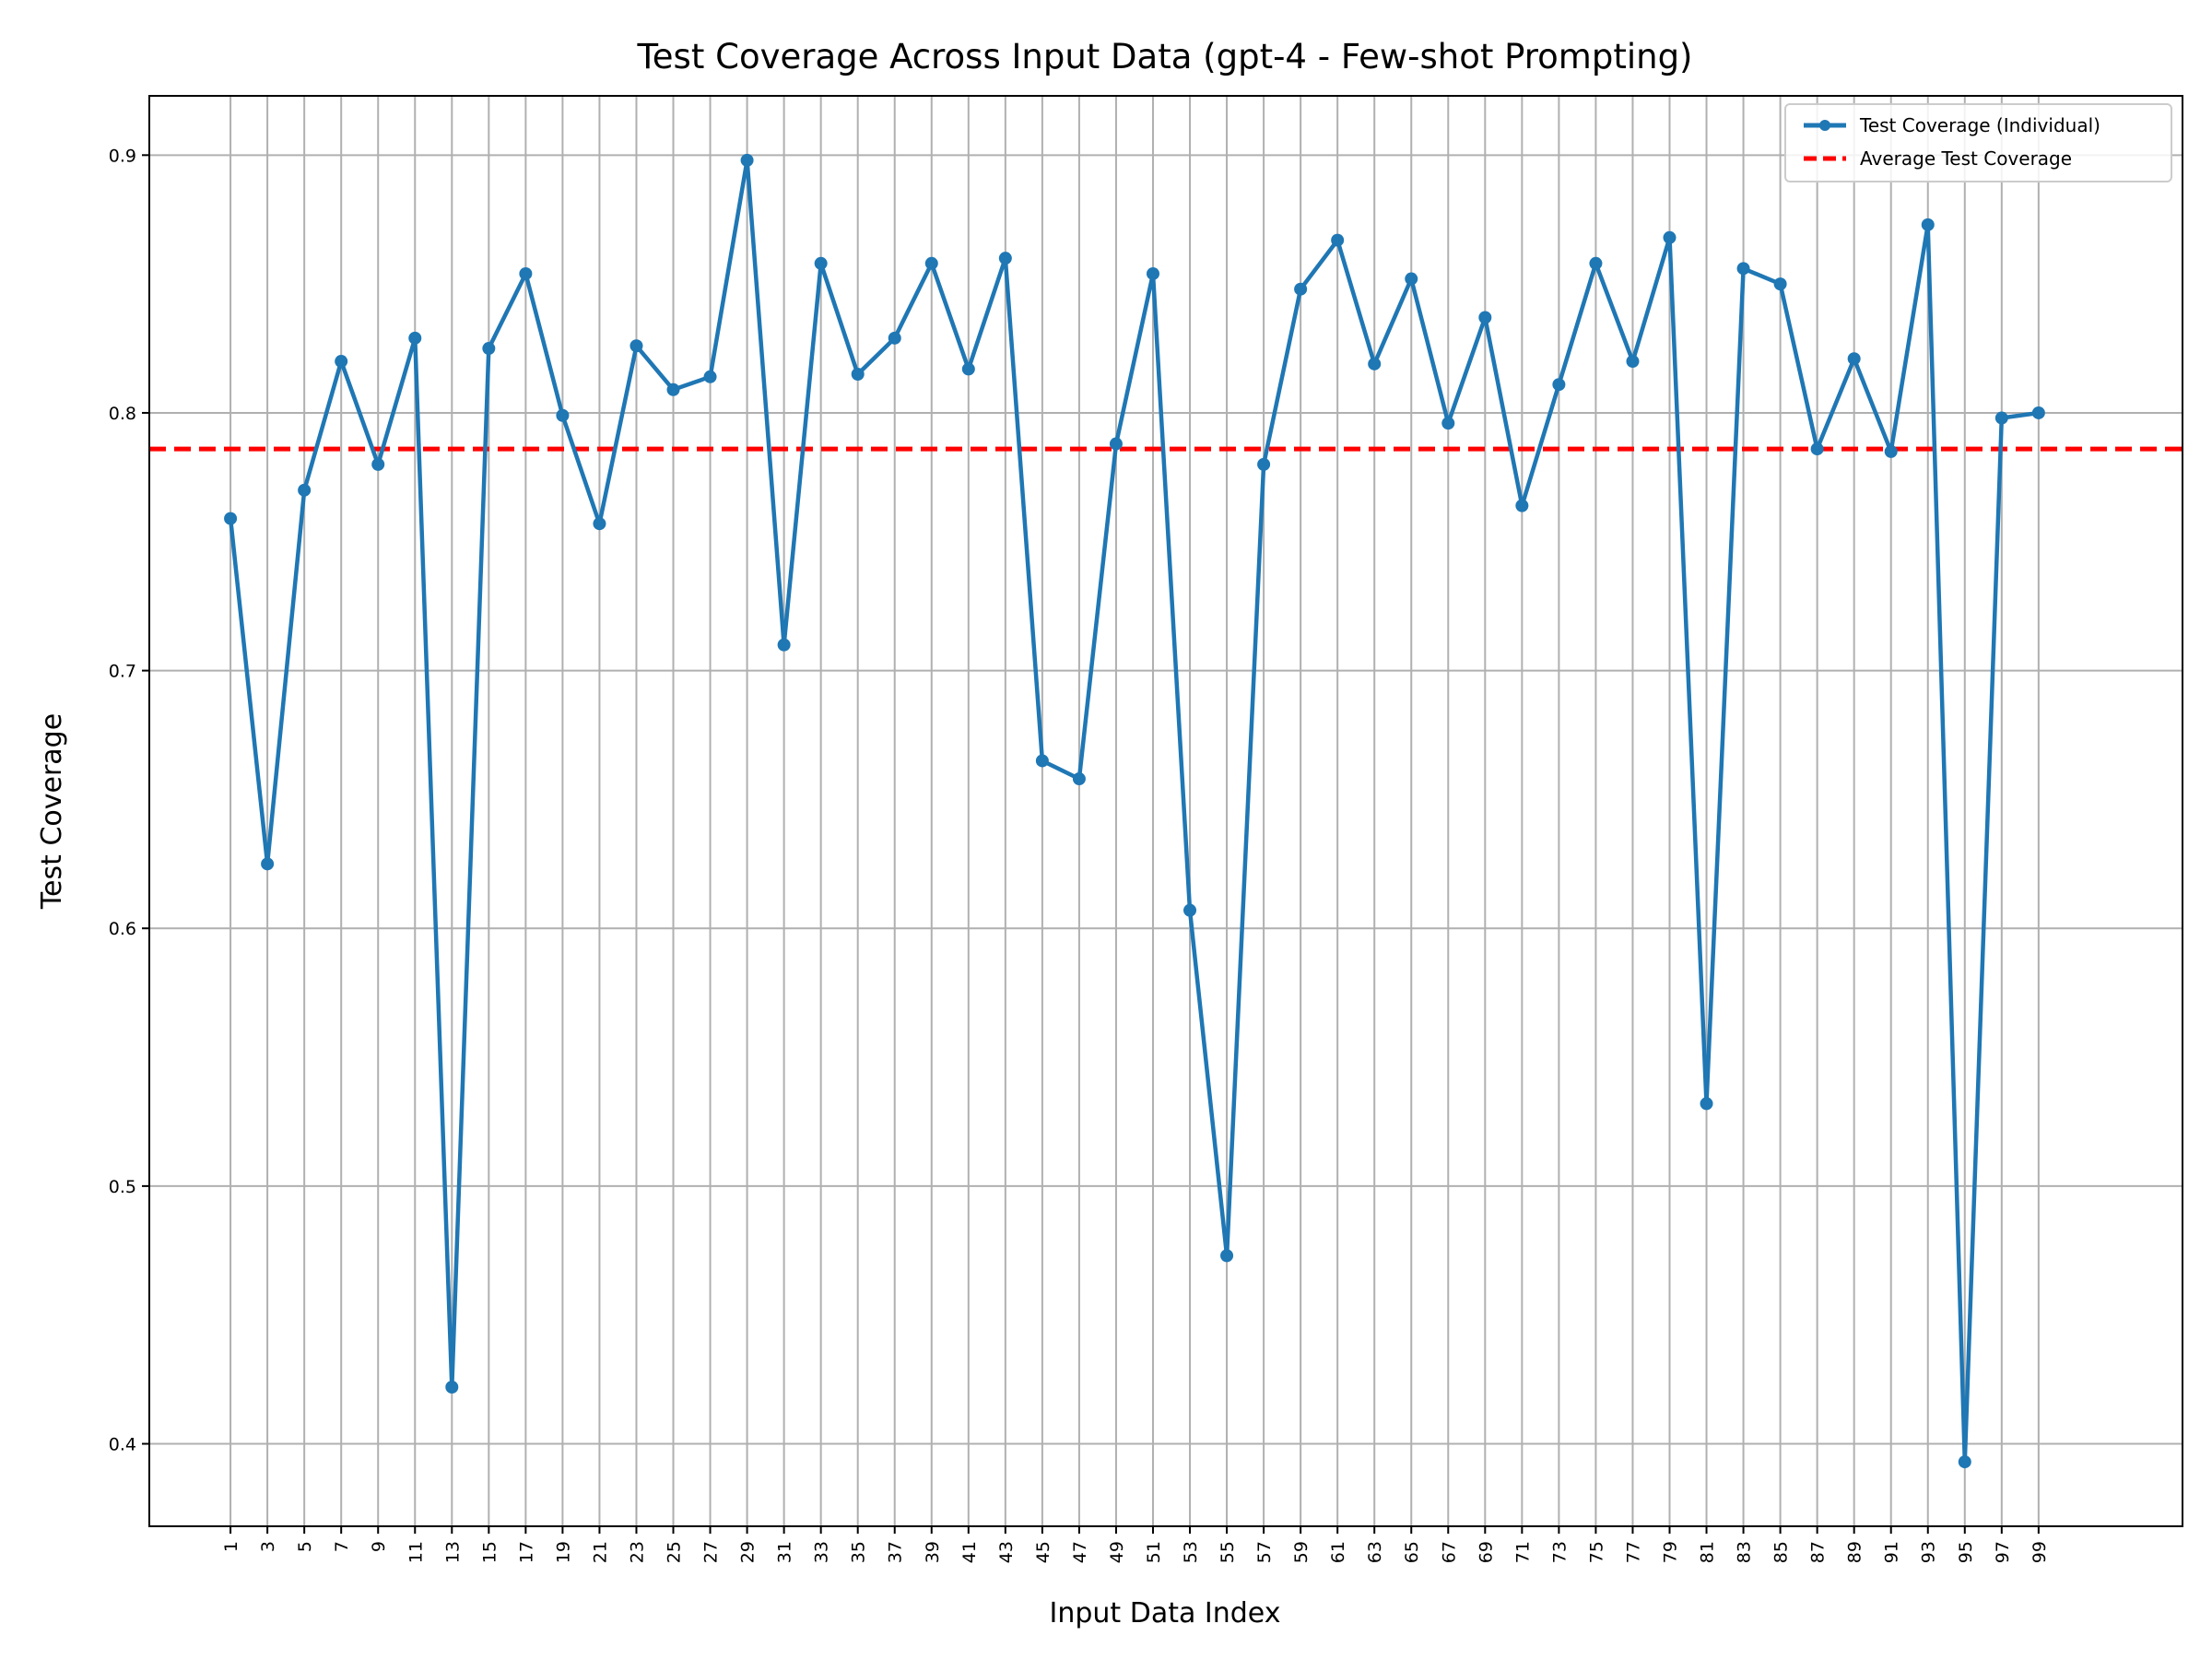 Image resolution: width=2212 pixels, height=1659 pixels. What do you see at coordinates (969, 1552) in the screenshot?
I see `x-tick-label: 41` at bounding box center [969, 1552].